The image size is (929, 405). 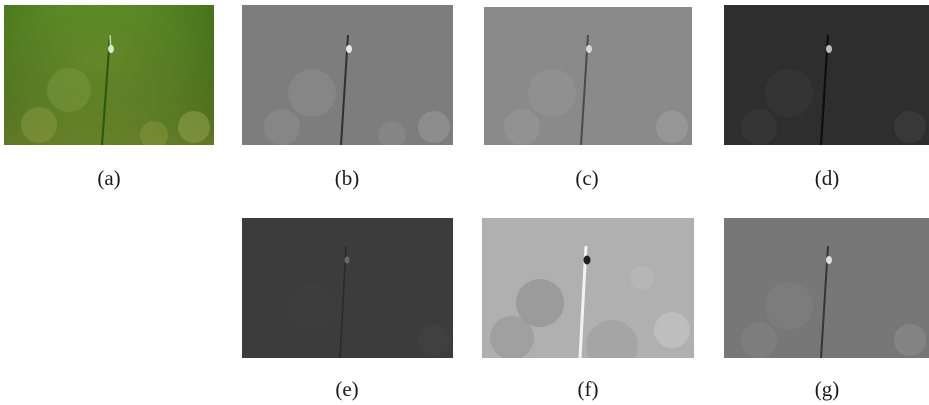 What do you see at coordinates (587, 178) in the screenshot?
I see `caption-c: (c)` at bounding box center [587, 178].